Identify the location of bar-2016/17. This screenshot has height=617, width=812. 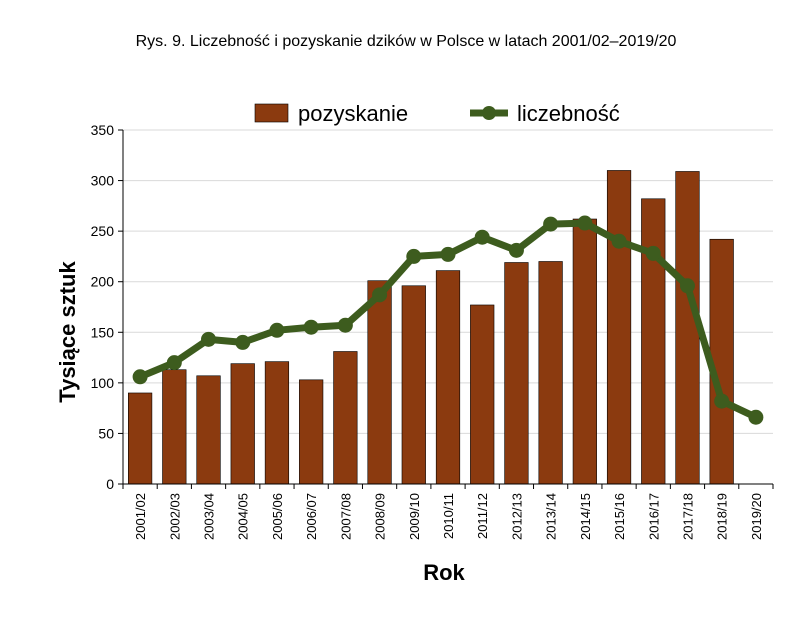
(653, 341).